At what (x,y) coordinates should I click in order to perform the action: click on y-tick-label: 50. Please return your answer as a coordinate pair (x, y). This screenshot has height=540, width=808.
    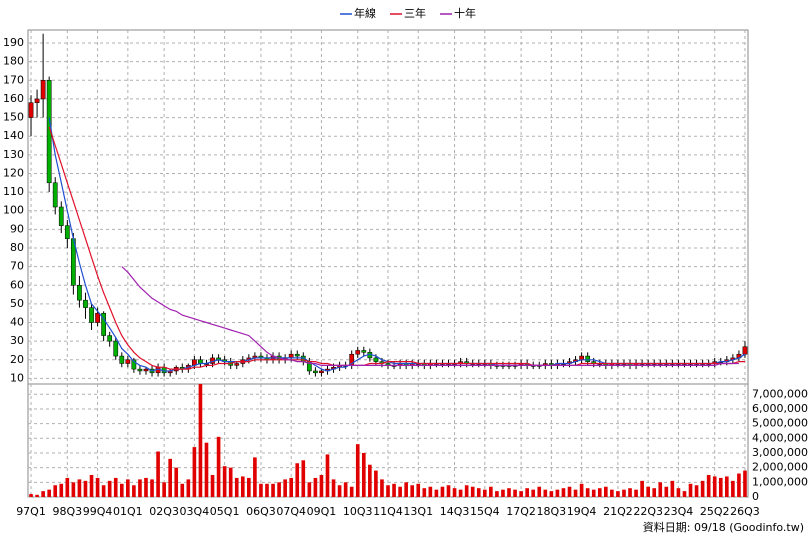
    Looking at the image, I should click on (17, 303).